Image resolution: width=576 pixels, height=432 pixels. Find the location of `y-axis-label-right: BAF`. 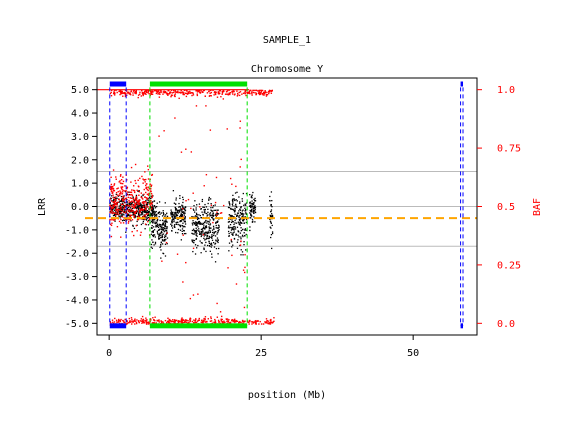

y-axis-label-right: BAF is located at coordinates (537, 207).